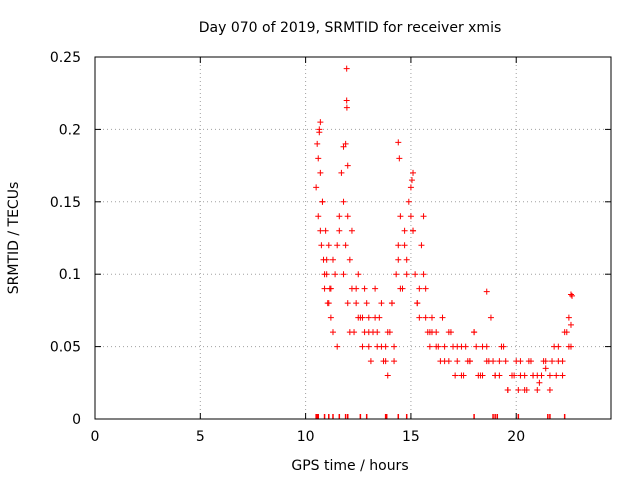 This screenshot has height=480, width=640. I want to click on y-tick-label: 0.15, so click(65, 203).